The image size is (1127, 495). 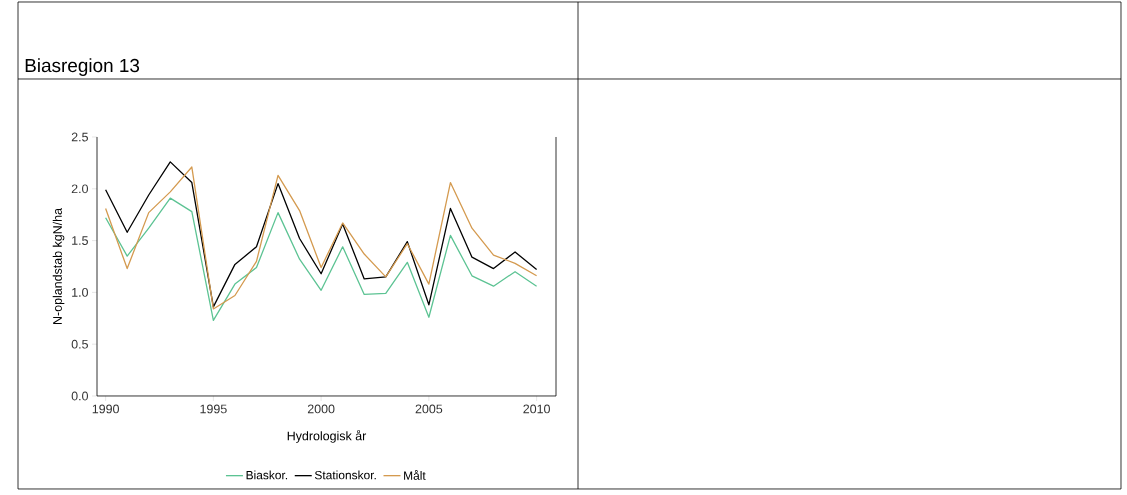 What do you see at coordinates (321, 409) in the screenshot?
I see `x-tick-label: 2000` at bounding box center [321, 409].